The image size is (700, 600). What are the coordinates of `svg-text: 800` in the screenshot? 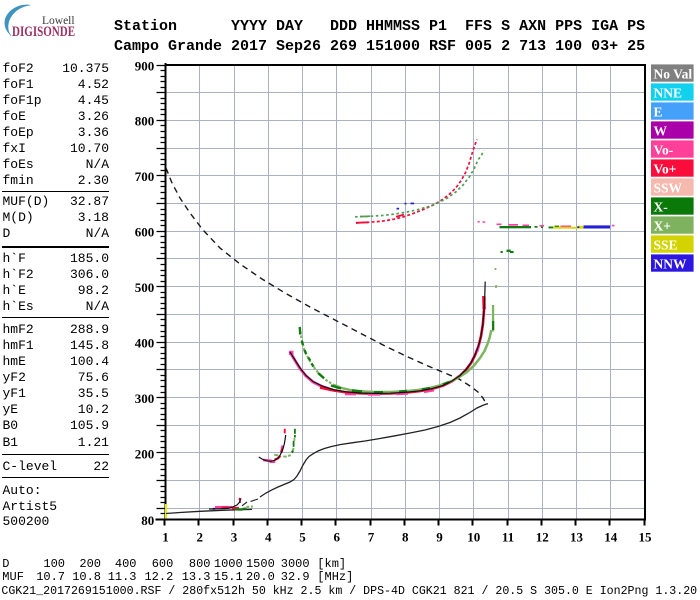 It's located at (145, 121).